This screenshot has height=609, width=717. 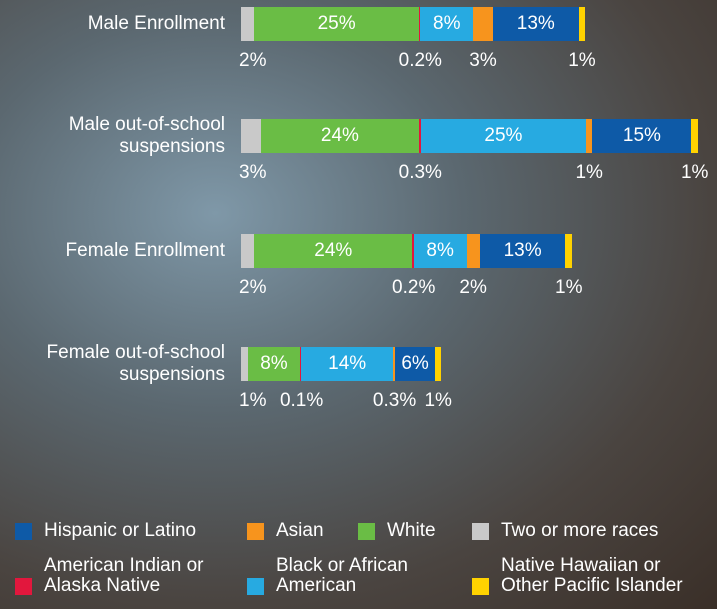 What do you see at coordinates (347, 364) in the screenshot?
I see `bar-segment: 14%` at bounding box center [347, 364].